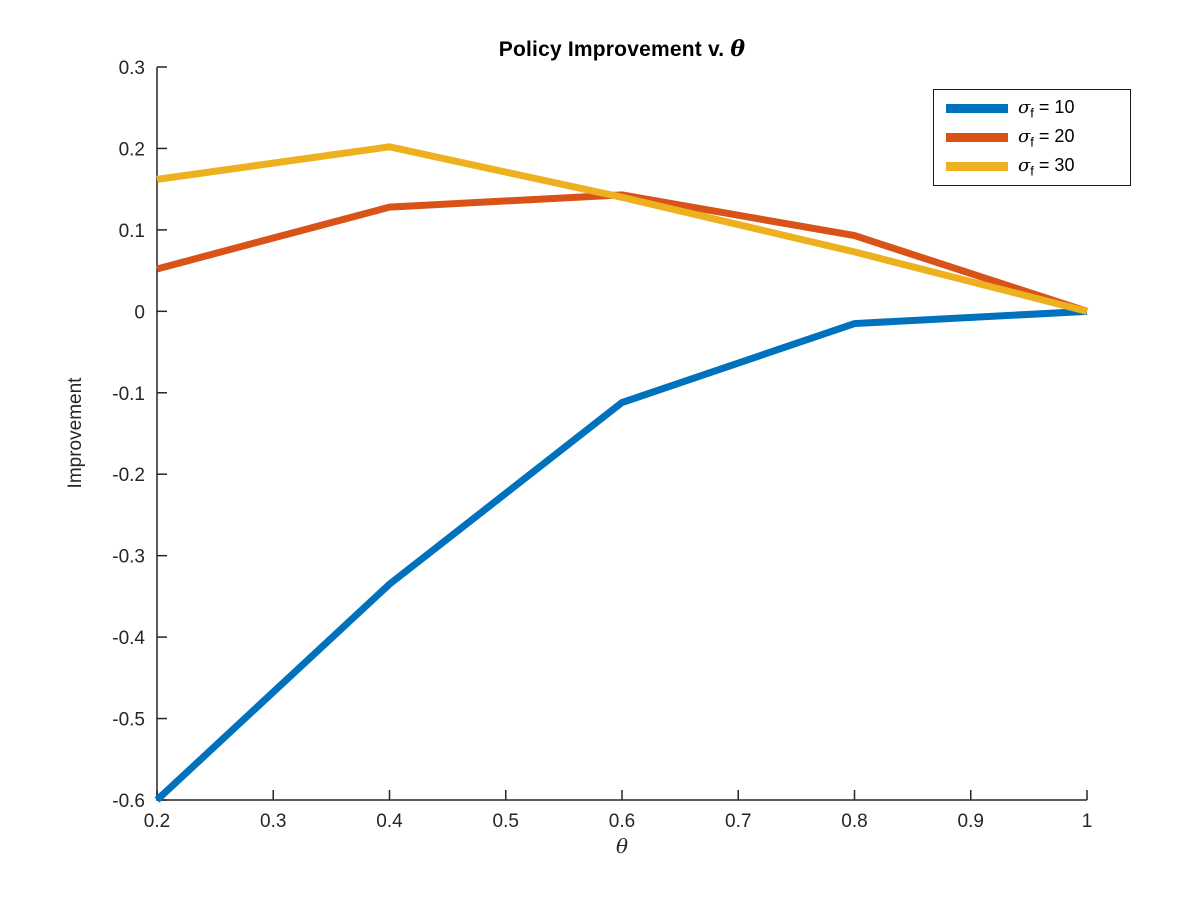 This screenshot has height=900, width=1200. I want to click on x-tick-label: 0.3, so click(273, 821).